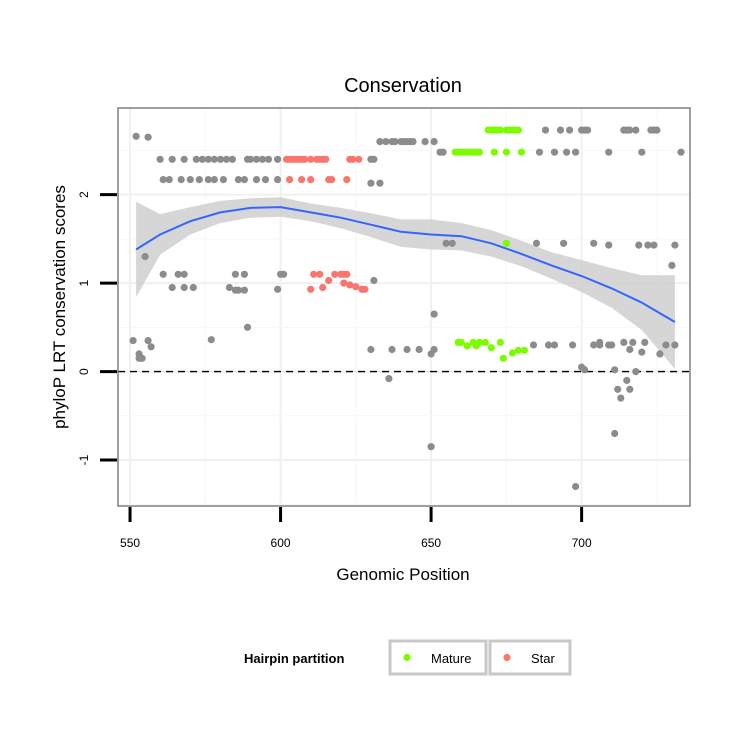 The width and height of the screenshot is (750, 750). What do you see at coordinates (130, 543) in the screenshot?
I see `x-tick-label: 550` at bounding box center [130, 543].